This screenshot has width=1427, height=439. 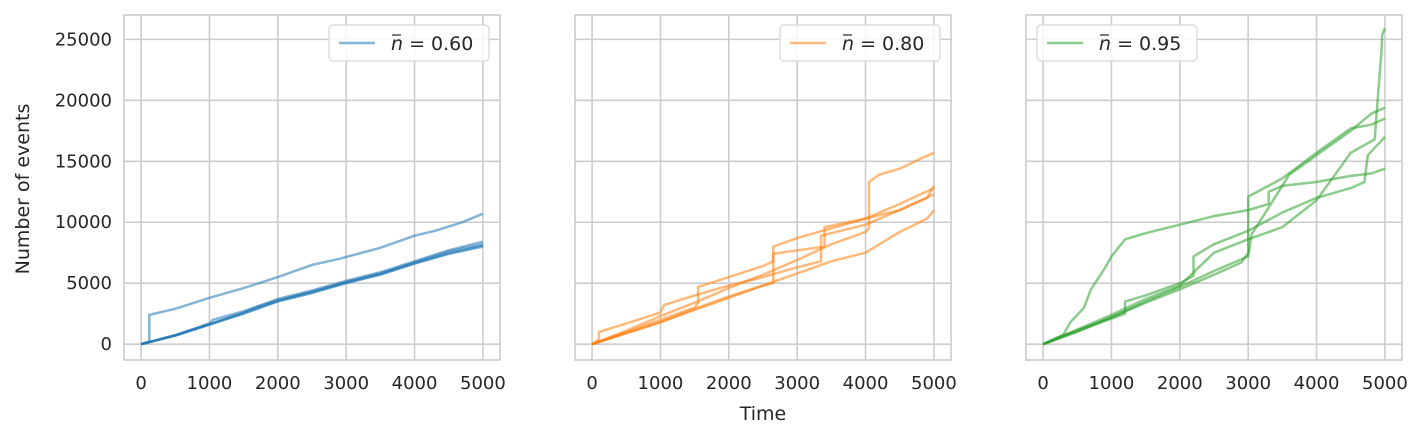 What do you see at coordinates (889, 44) in the screenshot?
I see `legend-value: = 0.80` at bounding box center [889, 44].